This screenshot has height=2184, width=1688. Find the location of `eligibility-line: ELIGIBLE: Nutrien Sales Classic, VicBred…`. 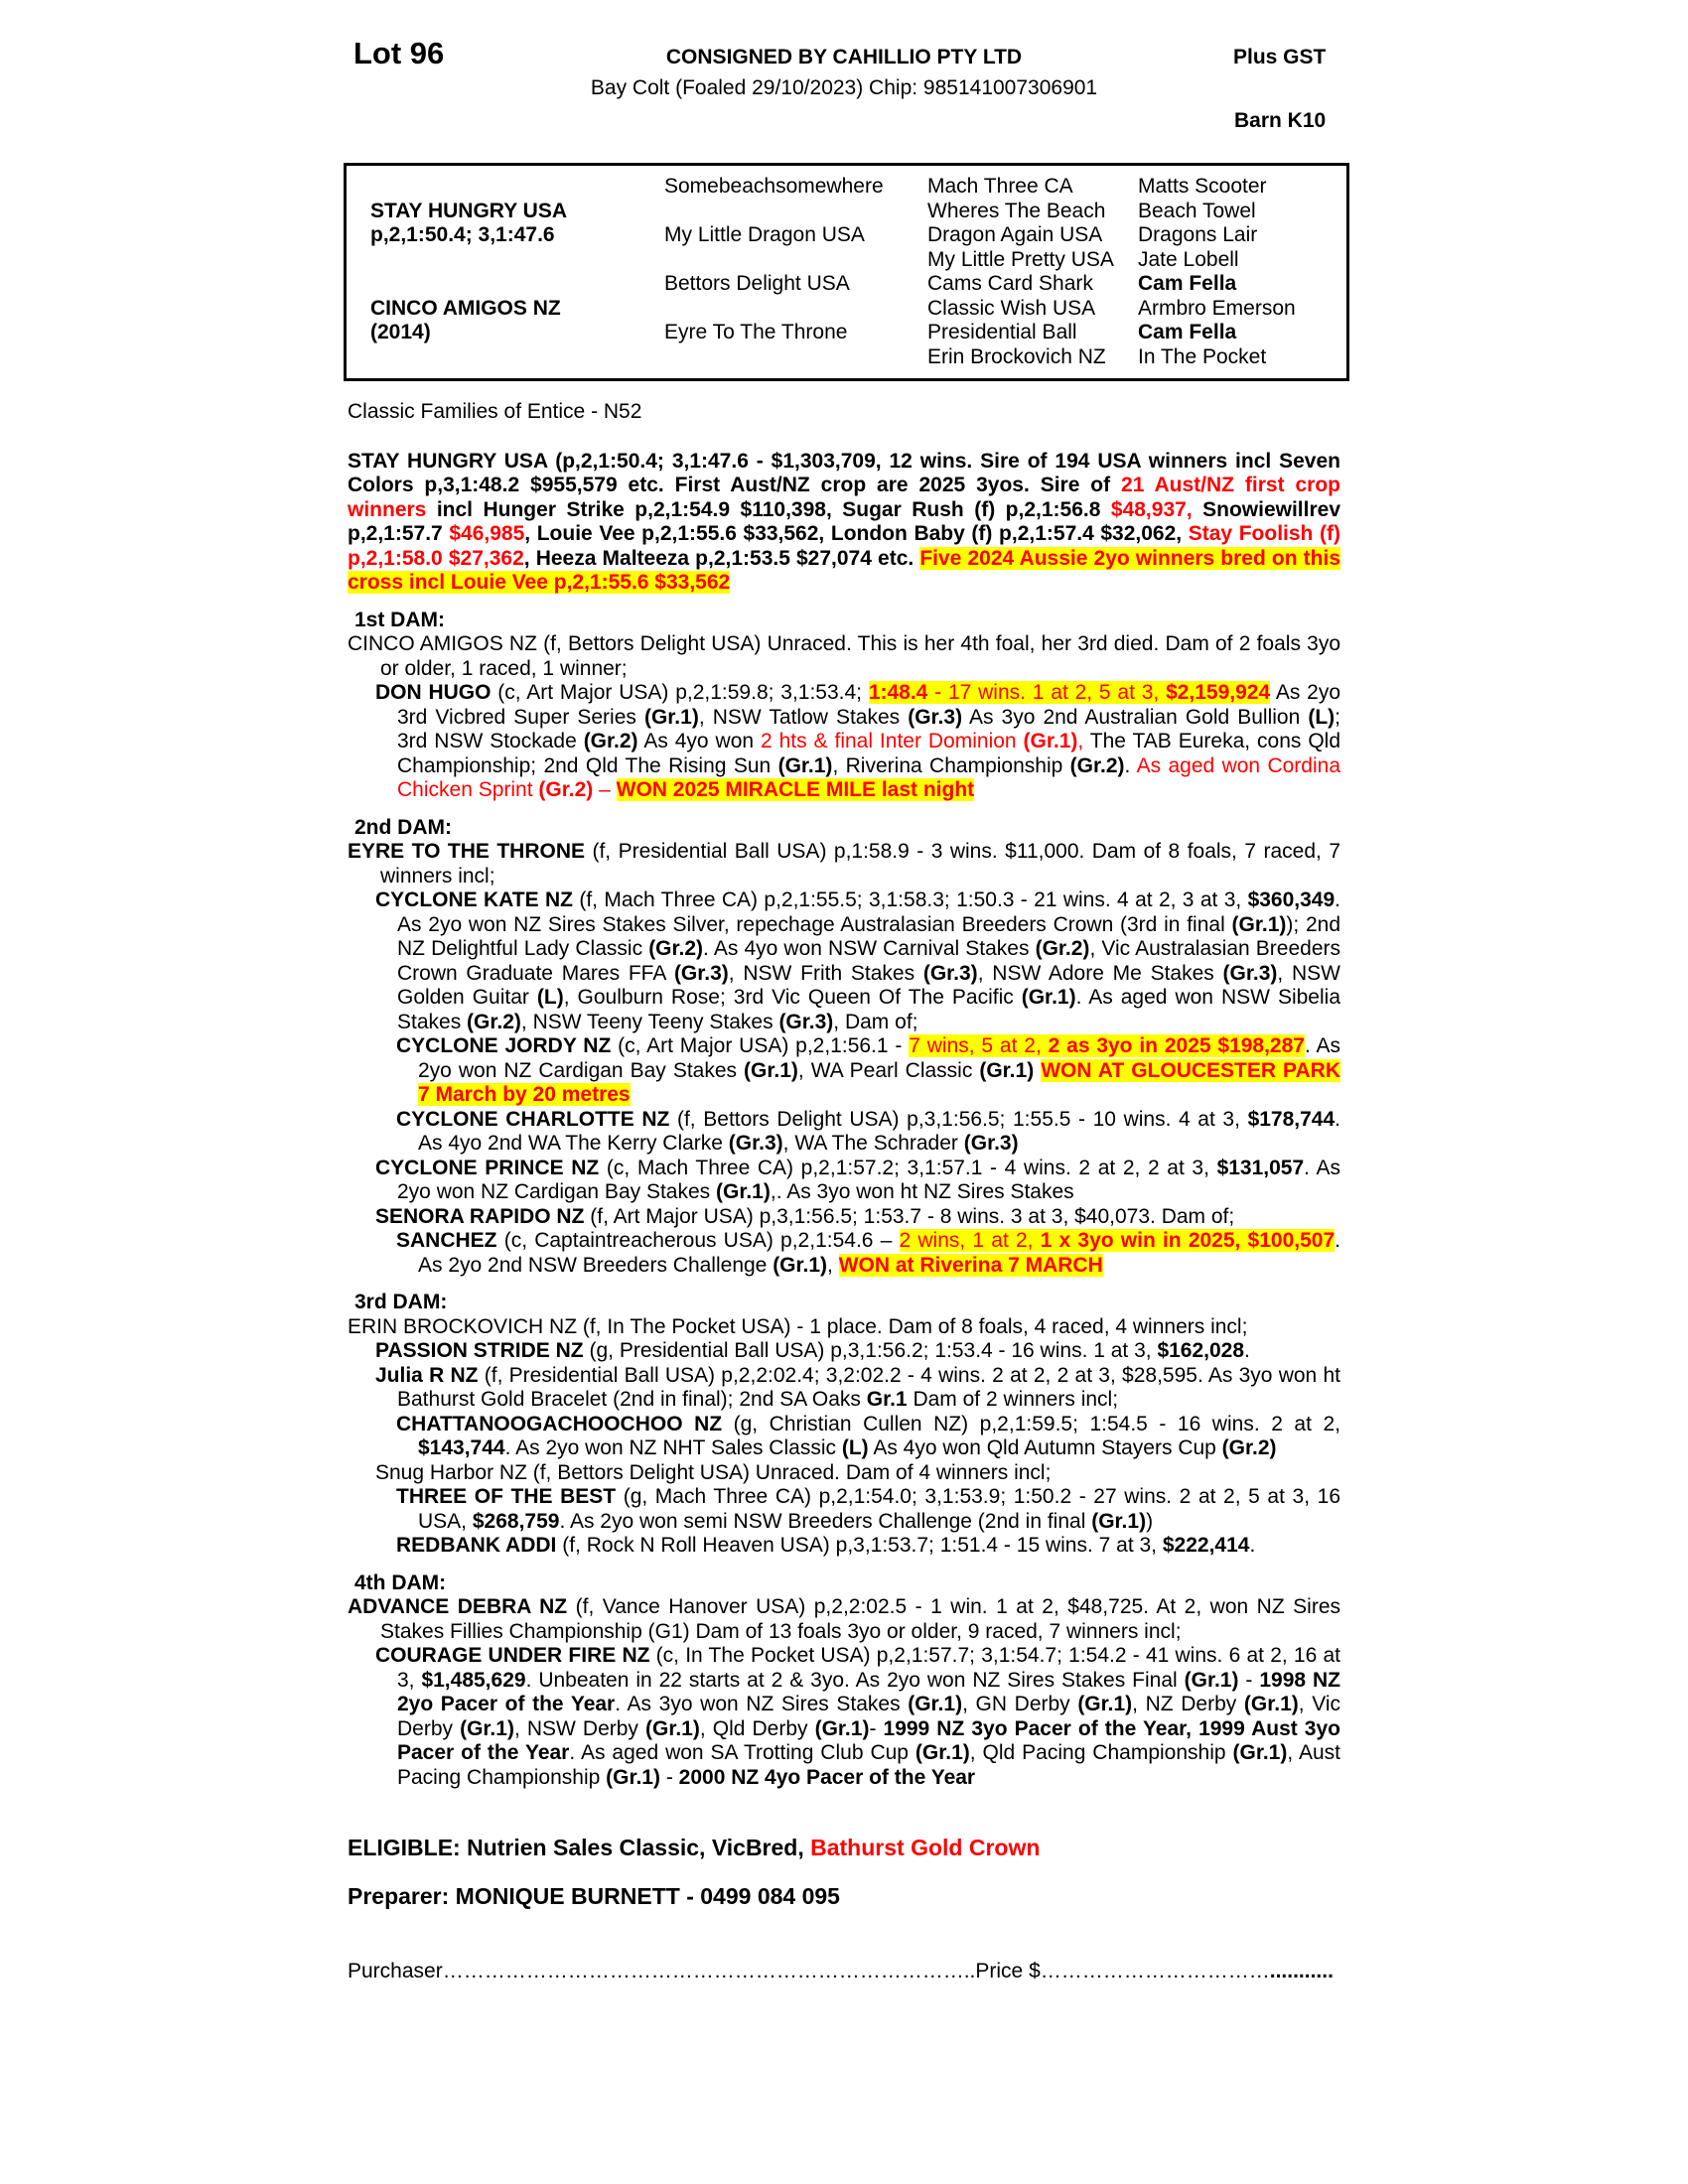

eligibility-line: ELIGIBLE: Nutrien Sales Classic, VicBred… is located at coordinates (694, 1847).